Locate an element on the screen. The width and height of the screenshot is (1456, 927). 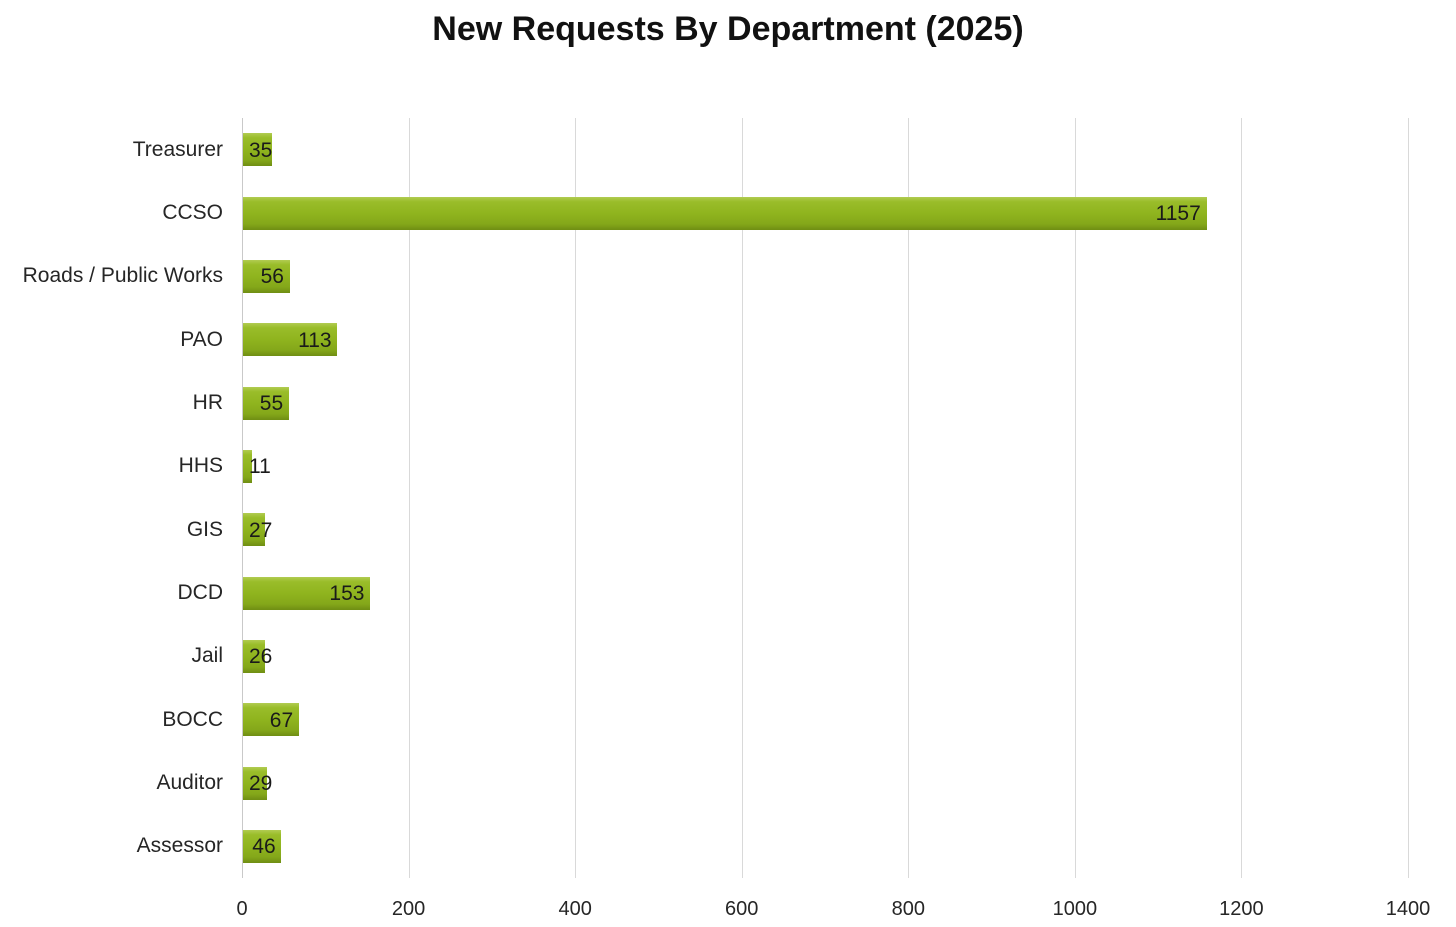
data-label: 29 is located at coordinates (261, 783).